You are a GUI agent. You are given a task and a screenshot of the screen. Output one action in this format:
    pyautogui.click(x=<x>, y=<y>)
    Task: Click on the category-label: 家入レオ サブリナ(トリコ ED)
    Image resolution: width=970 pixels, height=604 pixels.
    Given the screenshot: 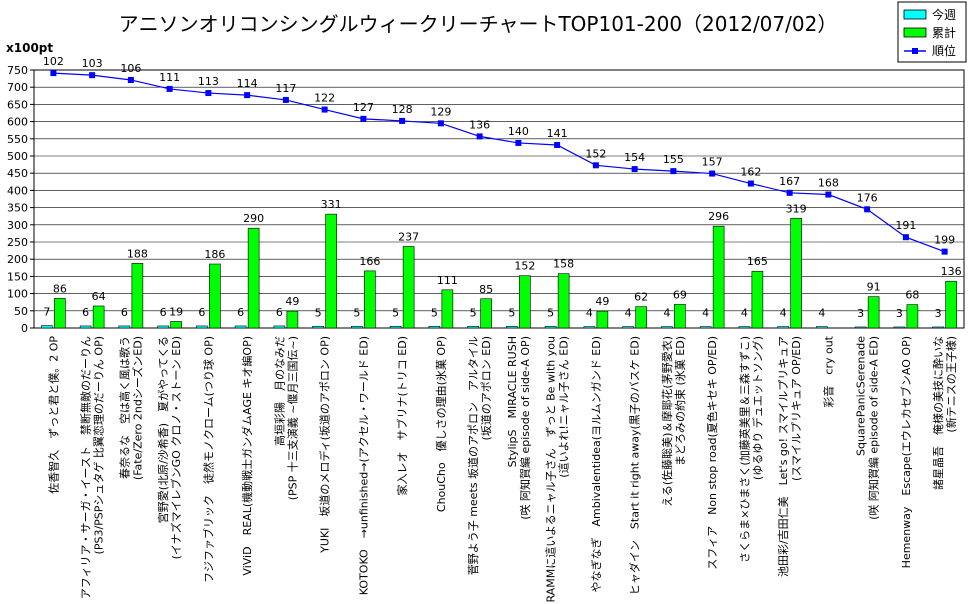 What is the action you would take?
    pyautogui.click(x=402, y=416)
    